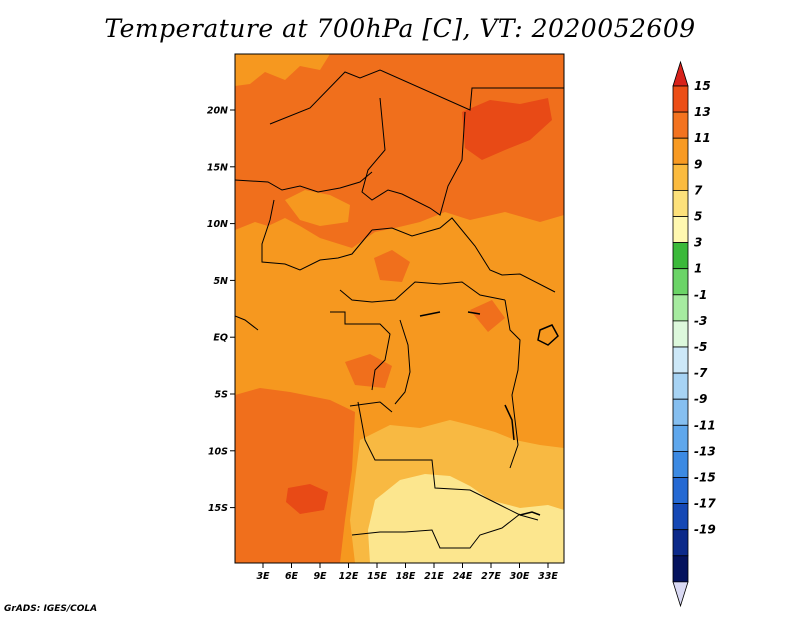 This screenshot has height=618, width=800. I want to click on grads-credit: GrADS: IGES/COLA, so click(51, 609).